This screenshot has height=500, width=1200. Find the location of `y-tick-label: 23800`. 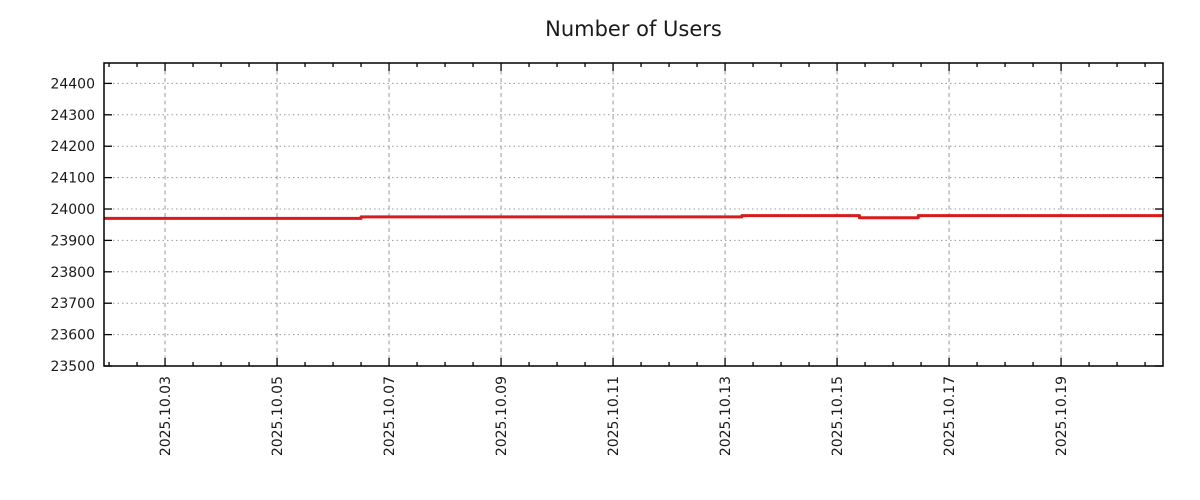

y-tick-label: 23800 is located at coordinates (72, 273).